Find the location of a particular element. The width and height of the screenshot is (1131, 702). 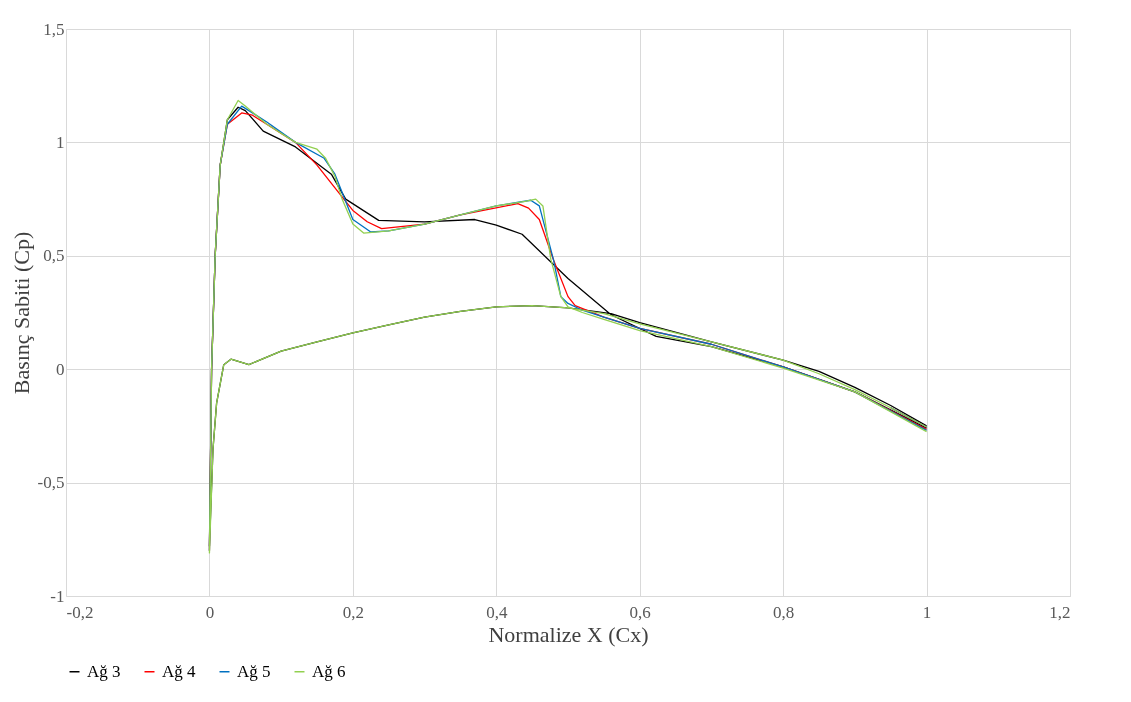

x-tick-label: 1,2 is located at coordinates (1060, 612).